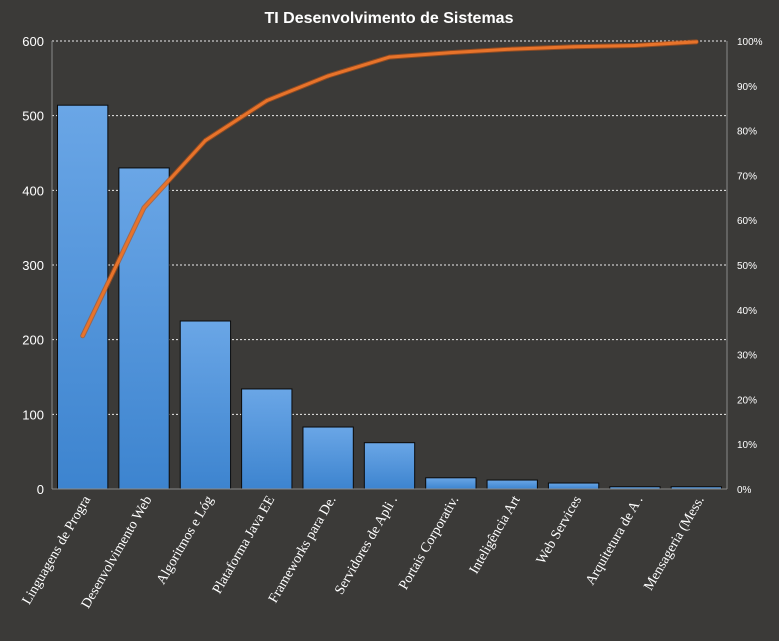 The image size is (779, 641). Describe the element at coordinates (747, 400) in the screenshot. I see `y2-tick-label: 20%` at that location.